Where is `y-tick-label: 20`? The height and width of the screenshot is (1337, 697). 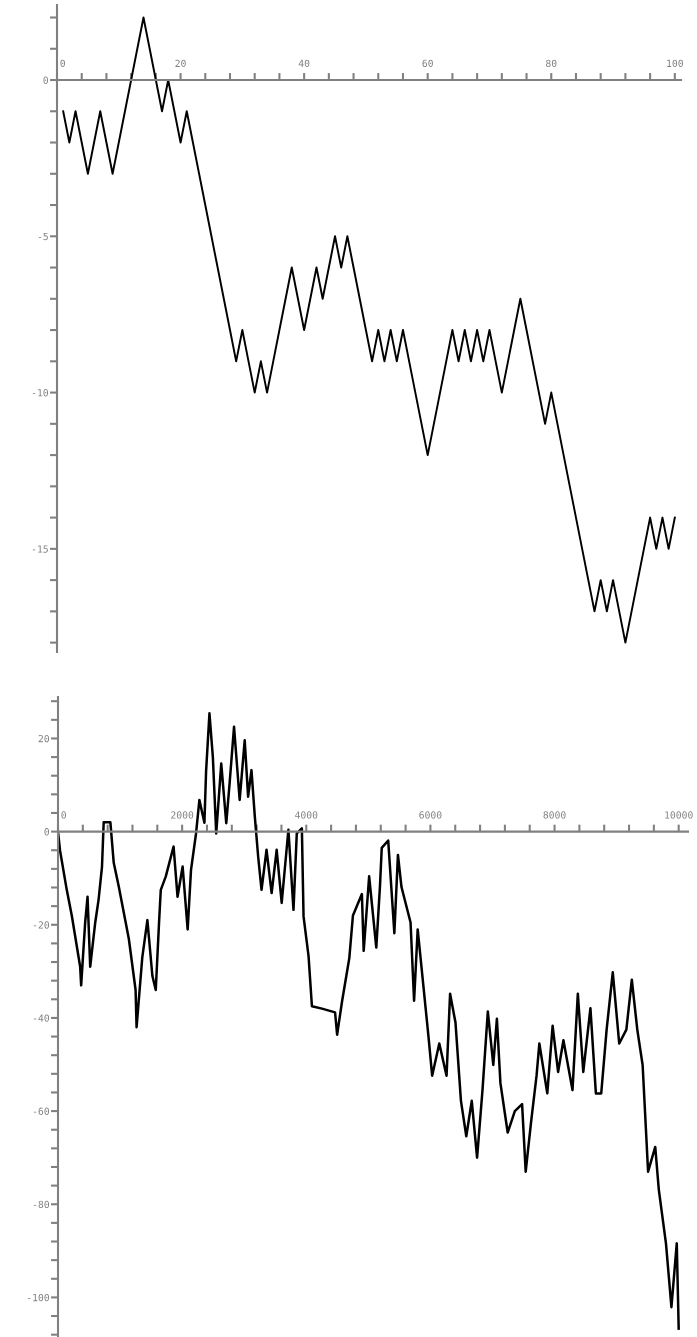
y-tick-label: 20 is located at coordinates (44, 738).